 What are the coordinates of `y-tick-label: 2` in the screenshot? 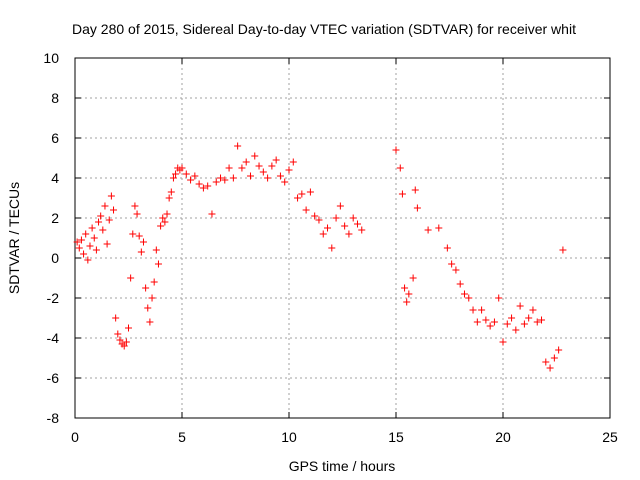 It's located at (55, 218).